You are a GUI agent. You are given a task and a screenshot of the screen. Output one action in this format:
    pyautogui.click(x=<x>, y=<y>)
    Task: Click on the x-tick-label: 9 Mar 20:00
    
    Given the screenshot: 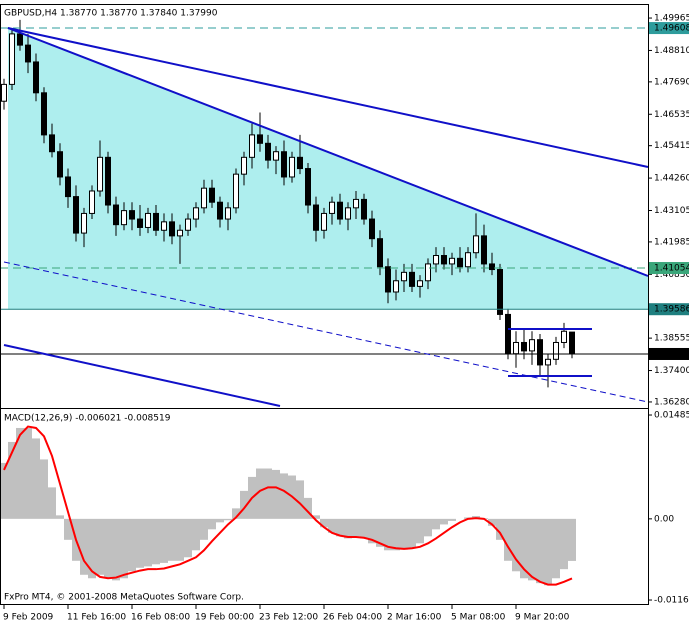 What is the action you would take?
    pyautogui.click(x=542, y=618)
    